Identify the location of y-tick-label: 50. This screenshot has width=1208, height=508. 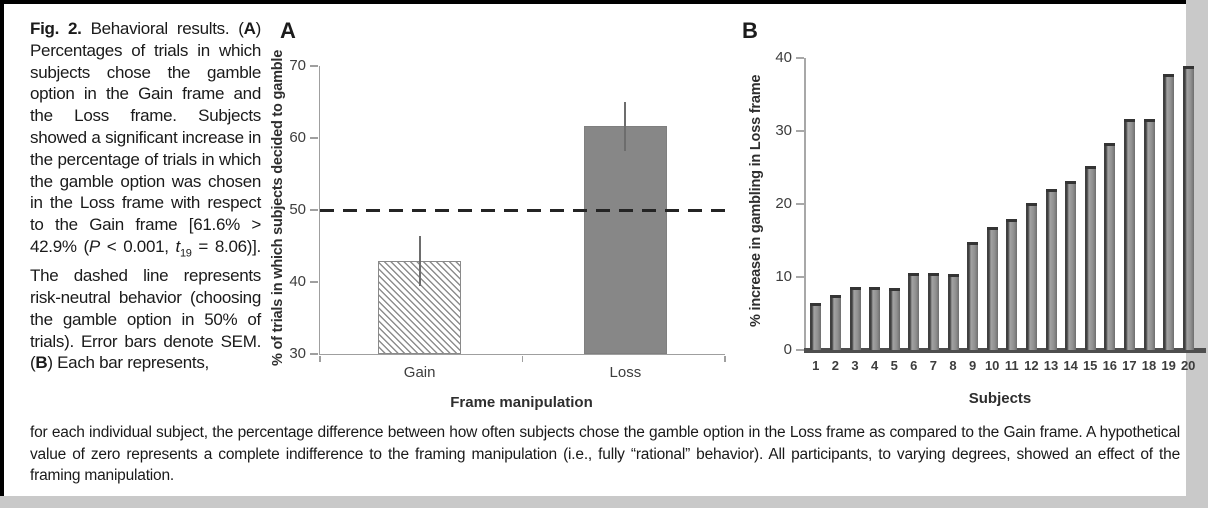
(297, 209).